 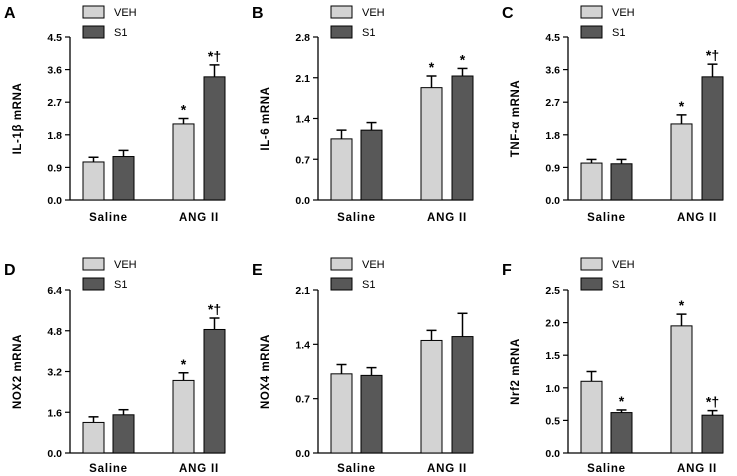 What do you see at coordinates (54, 291) in the screenshot?
I see `y-tick-label: 6.4` at bounding box center [54, 291].